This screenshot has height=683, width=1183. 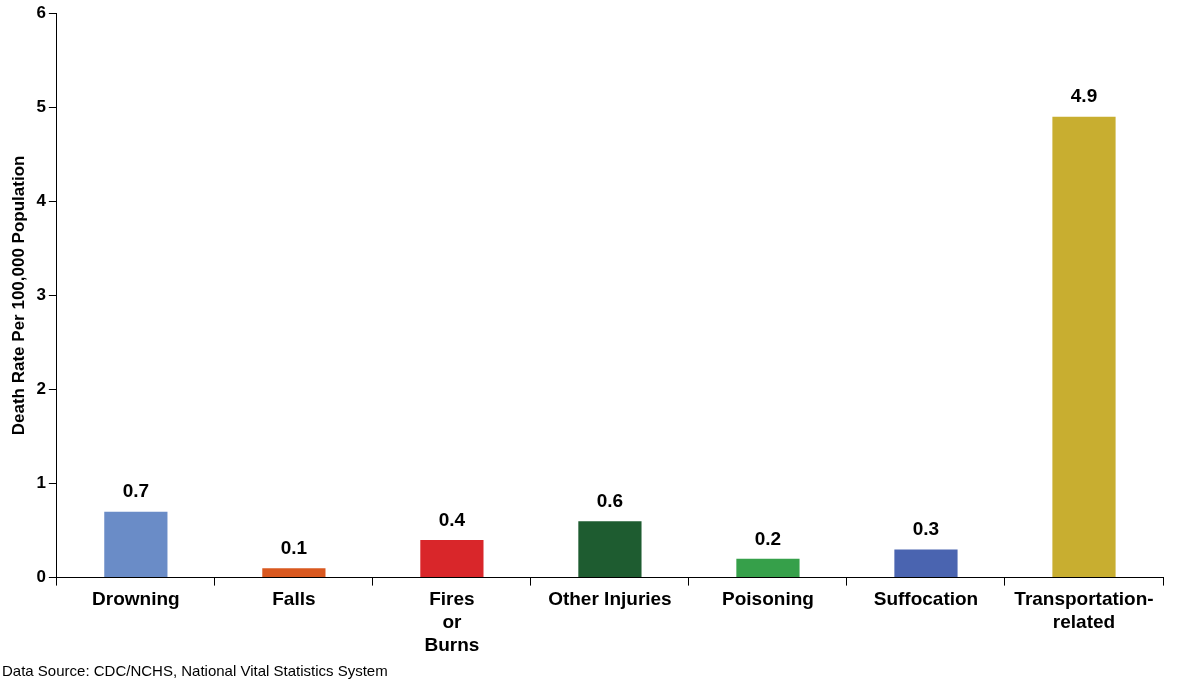 I want to click on data-label: 0.4, so click(x=452, y=519).